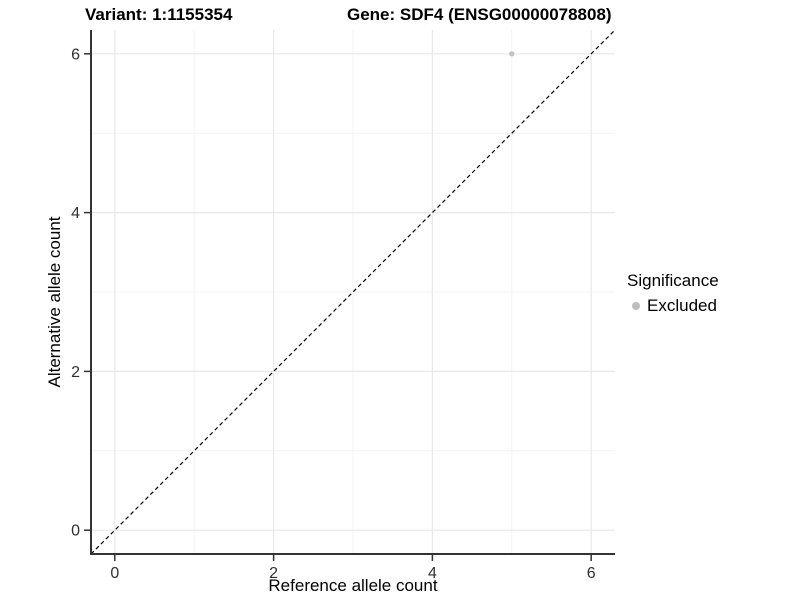 The image size is (800, 600). Describe the element at coordinates (54, 302) in the screenshot. I see `y-axis-title: Alternative allele count` at that location.